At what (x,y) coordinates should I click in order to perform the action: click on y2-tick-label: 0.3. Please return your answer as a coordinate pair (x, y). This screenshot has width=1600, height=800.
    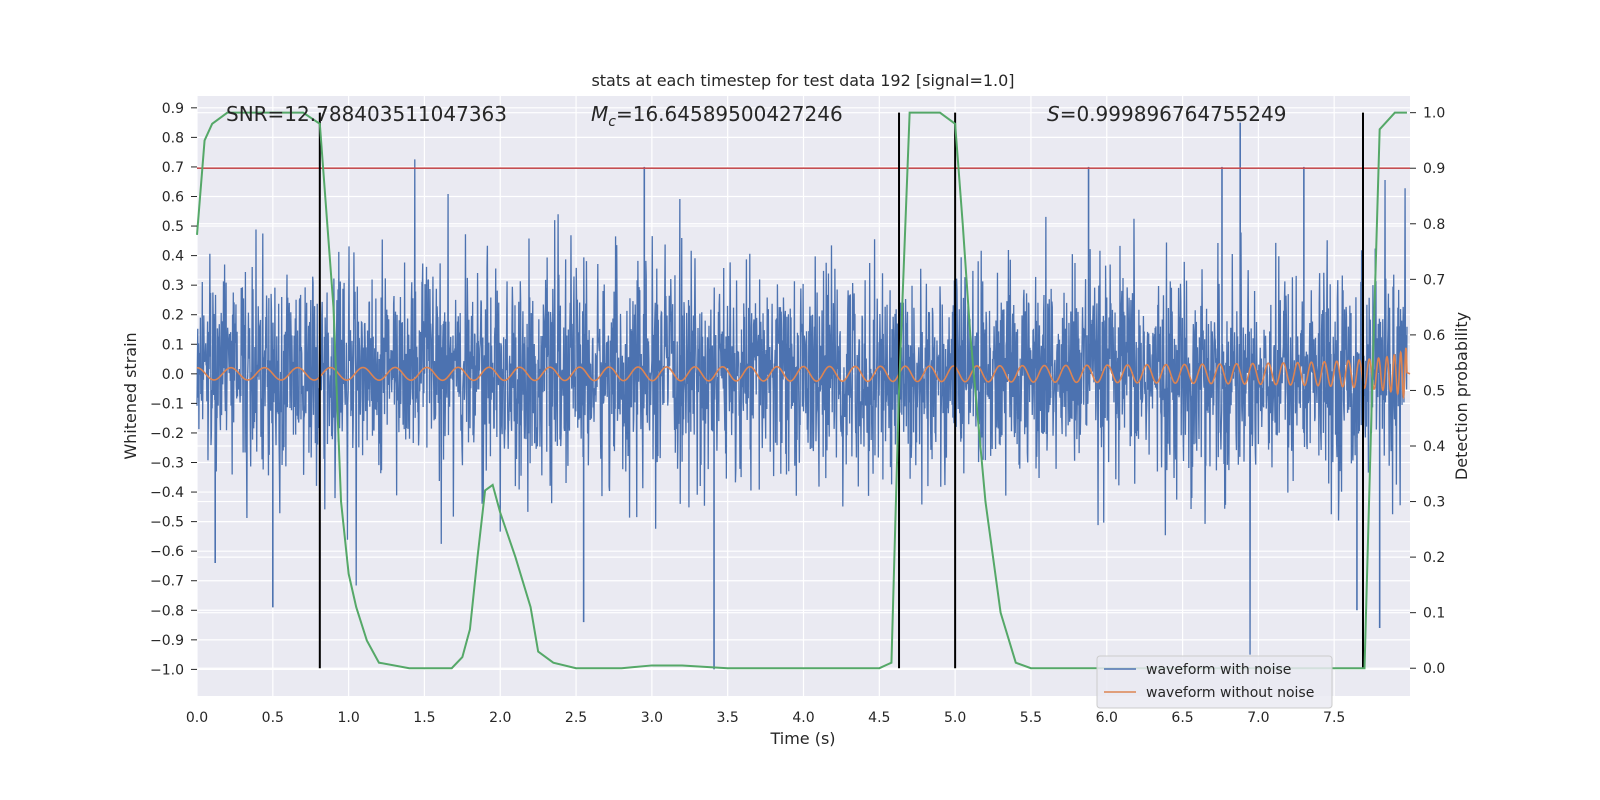
    Looking at the image, I should click on (1434, 503).